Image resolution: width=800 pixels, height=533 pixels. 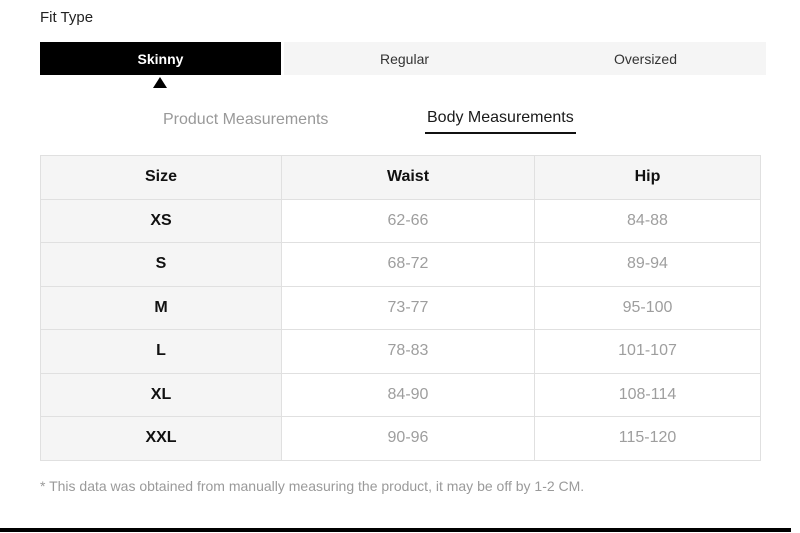 I want to click on tab-regular: Regular, so click(x=404, y=58).